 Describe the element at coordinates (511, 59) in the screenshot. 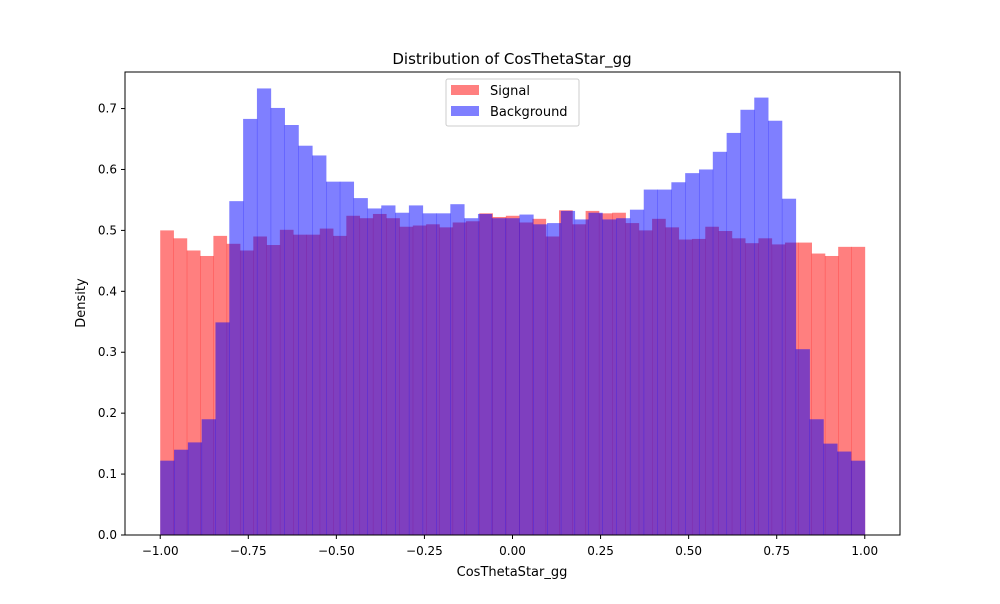

I see `chart-title: Distribution of CosThetaStar_gg` at that location.